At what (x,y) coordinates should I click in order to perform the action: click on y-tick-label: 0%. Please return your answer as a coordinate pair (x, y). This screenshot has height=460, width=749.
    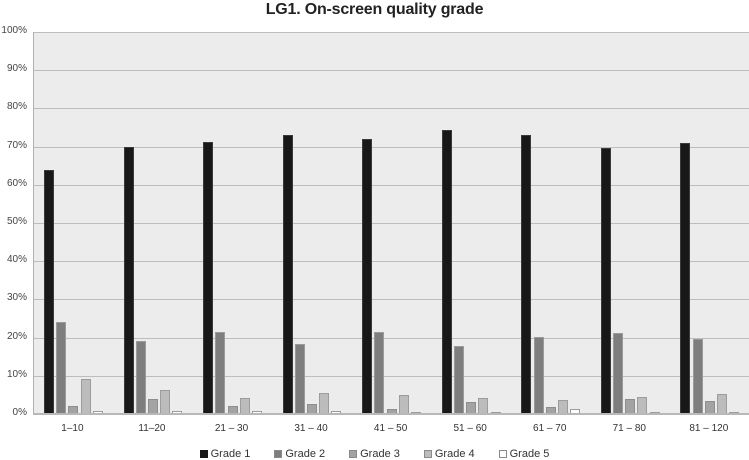
    Looking at the image, I should click on (19, 412).